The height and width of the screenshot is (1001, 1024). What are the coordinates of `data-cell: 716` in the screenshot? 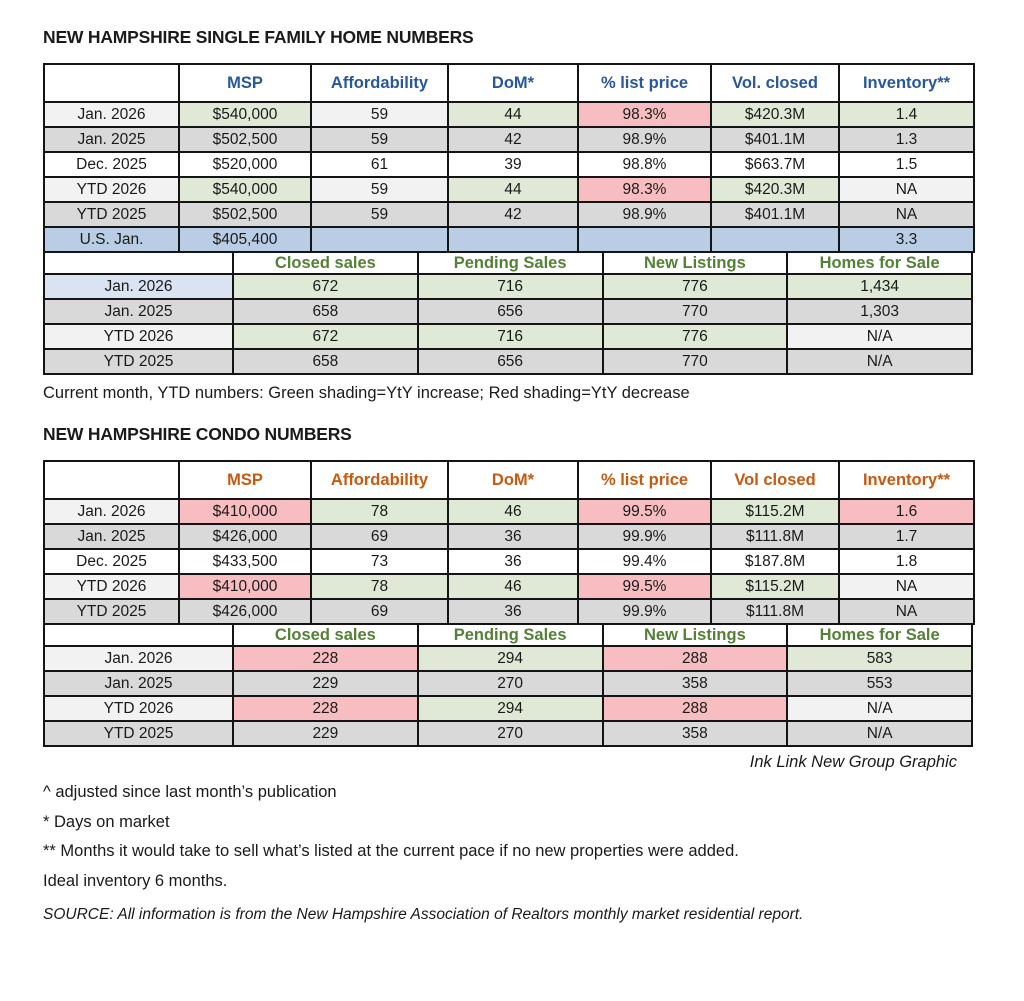 It's located at (510, 286).